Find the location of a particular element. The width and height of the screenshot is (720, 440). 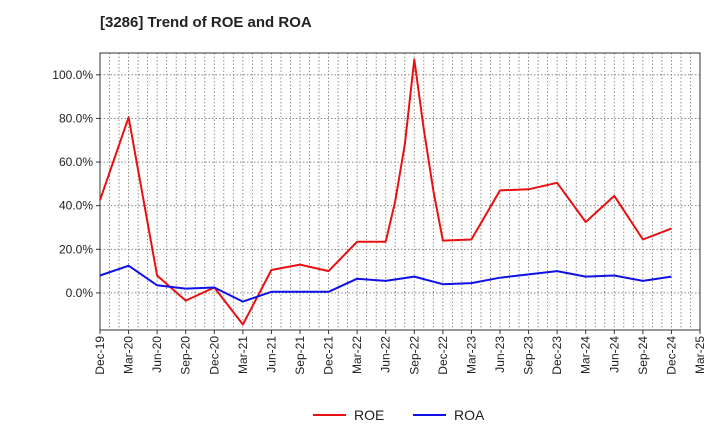

x-tick-label: Dec-24 is located at coordinates (671, 355).